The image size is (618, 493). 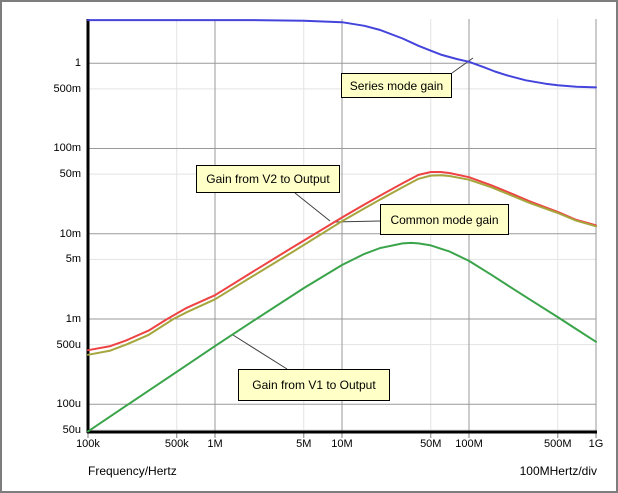 What do you see at coordinates (444, 219) in the screenshot?
I see `callout-common-mode-gain: Common mode gain` at bounding box center [444, 219].